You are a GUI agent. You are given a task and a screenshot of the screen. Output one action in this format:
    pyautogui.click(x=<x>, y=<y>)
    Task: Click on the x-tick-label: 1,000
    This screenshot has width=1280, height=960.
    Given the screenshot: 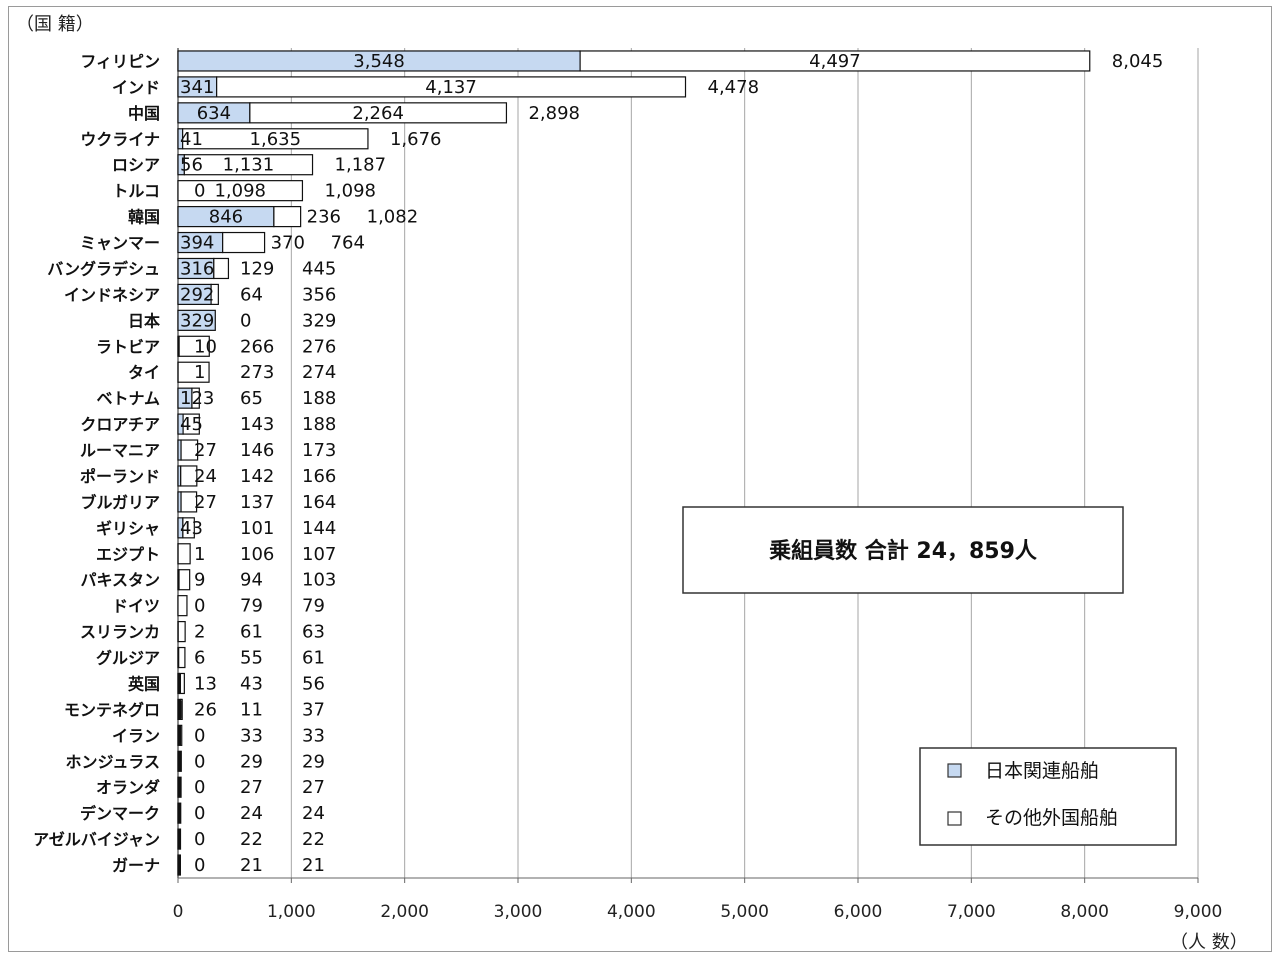 What is the action you would take?
    pyautogui.click(x=291, y=912)
    